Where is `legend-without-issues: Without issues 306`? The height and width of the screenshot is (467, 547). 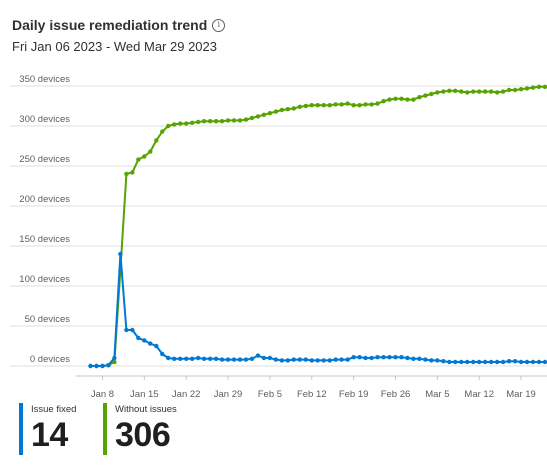
legend-without-issues: Without issues 306 is located at coordinates (140, 429).